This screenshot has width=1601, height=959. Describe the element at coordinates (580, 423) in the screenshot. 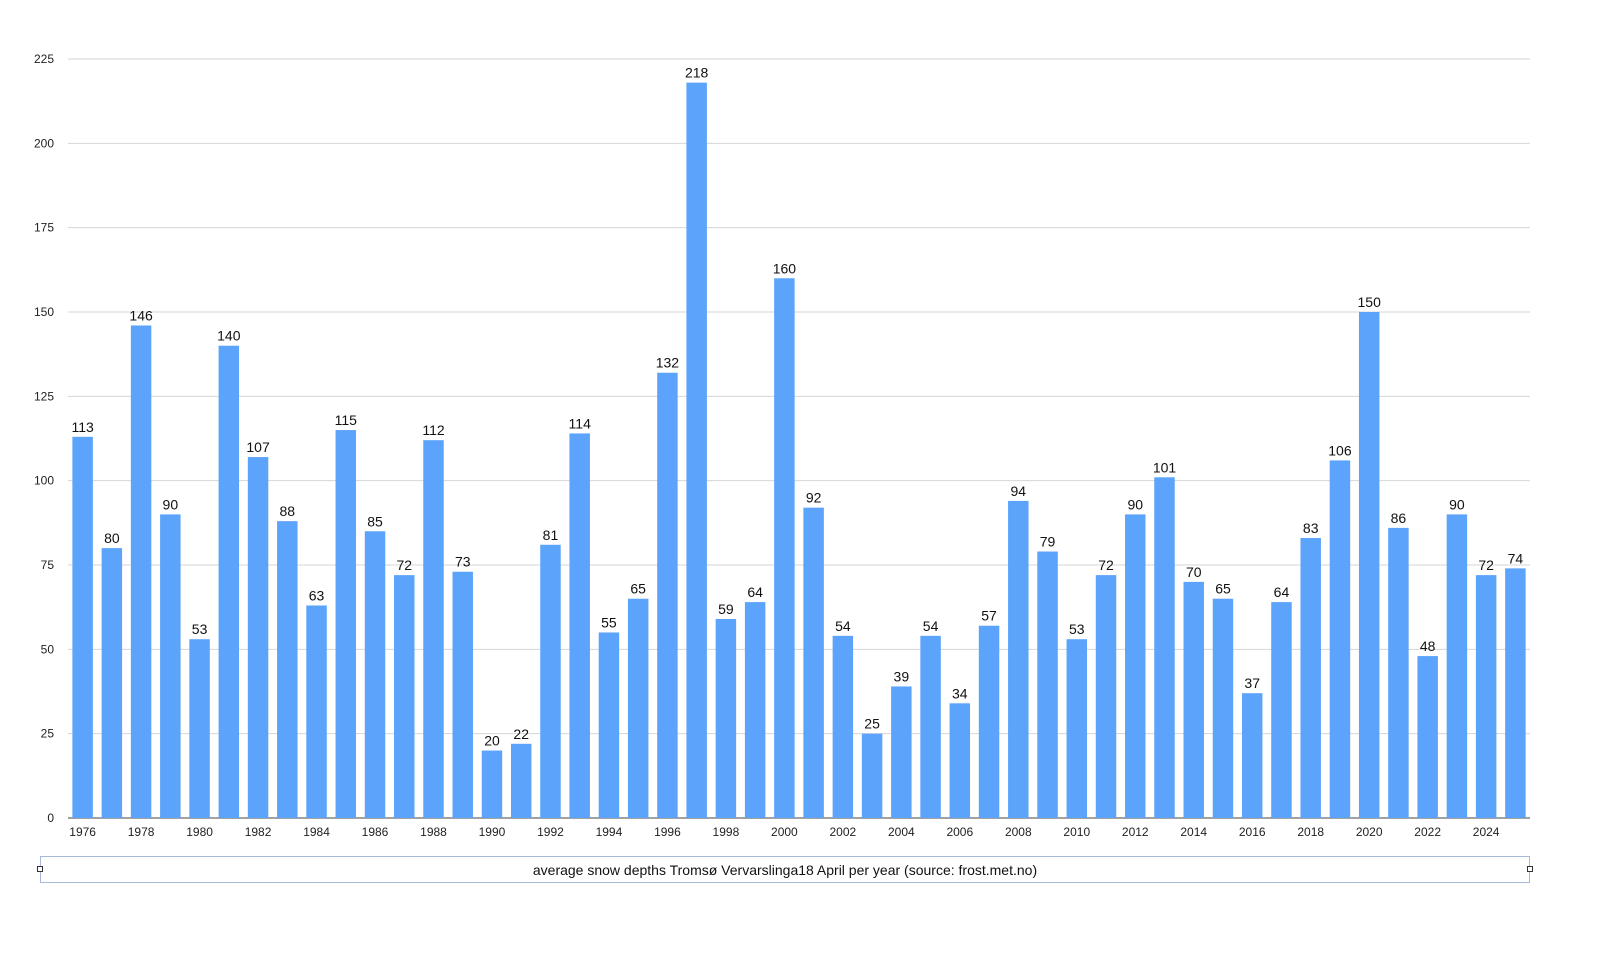

I see `data-label: 114` at that location.